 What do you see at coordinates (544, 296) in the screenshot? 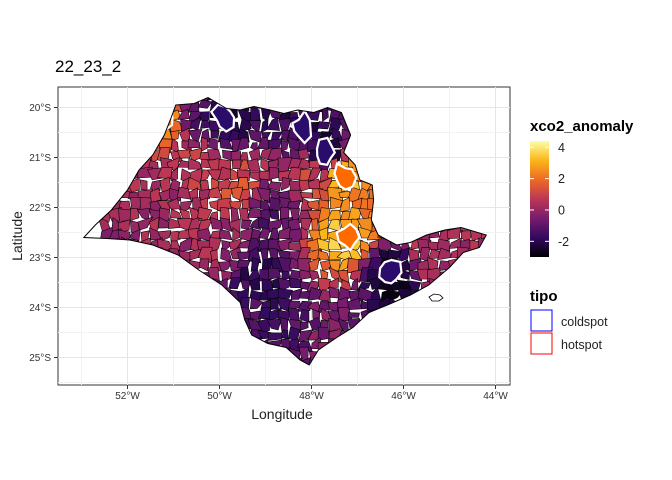
I see `tipo-legend-title: tipo` at bounding box center [544, 296].